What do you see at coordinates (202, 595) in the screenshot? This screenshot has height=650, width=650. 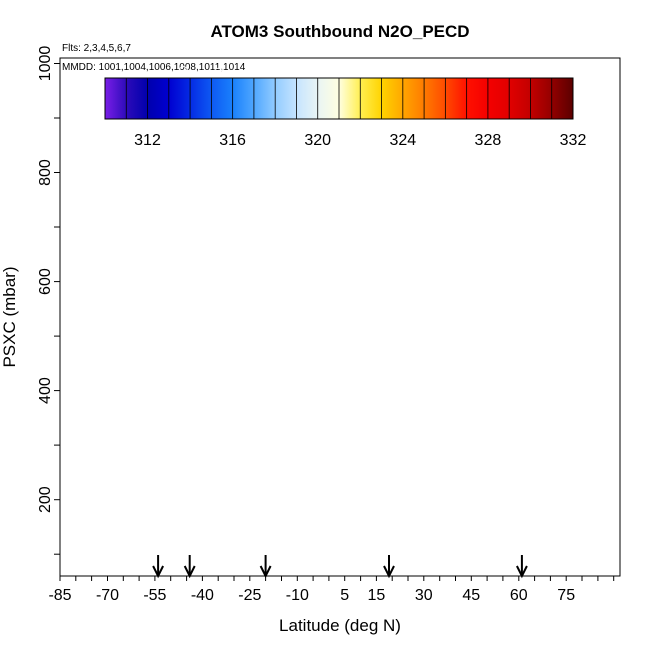 I see `x-tick-label: -40` at bounding box center [202, 595].